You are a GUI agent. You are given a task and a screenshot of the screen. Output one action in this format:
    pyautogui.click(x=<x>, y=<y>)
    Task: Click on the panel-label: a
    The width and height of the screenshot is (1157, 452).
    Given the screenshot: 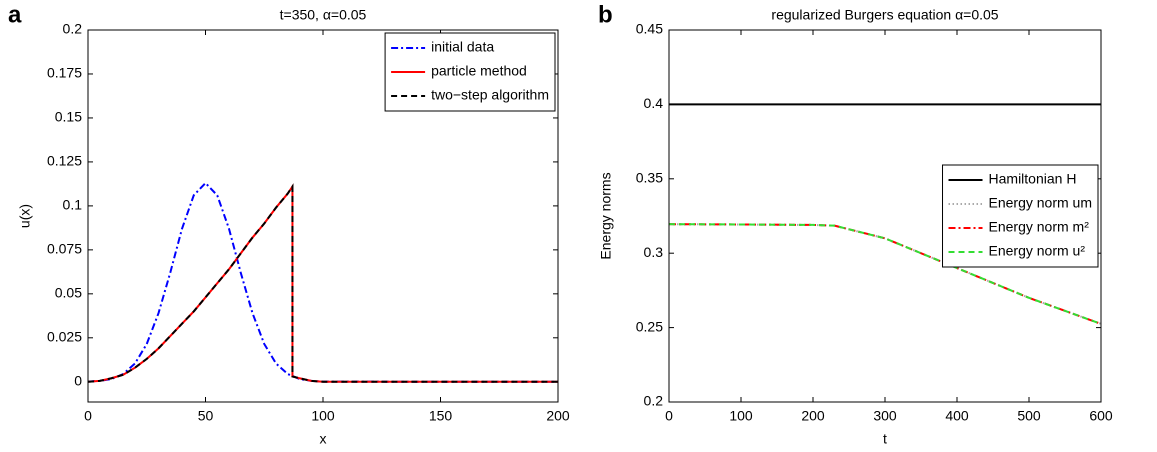 What is the action you would take?
    pyautogui.click(x=15, y=14)
    